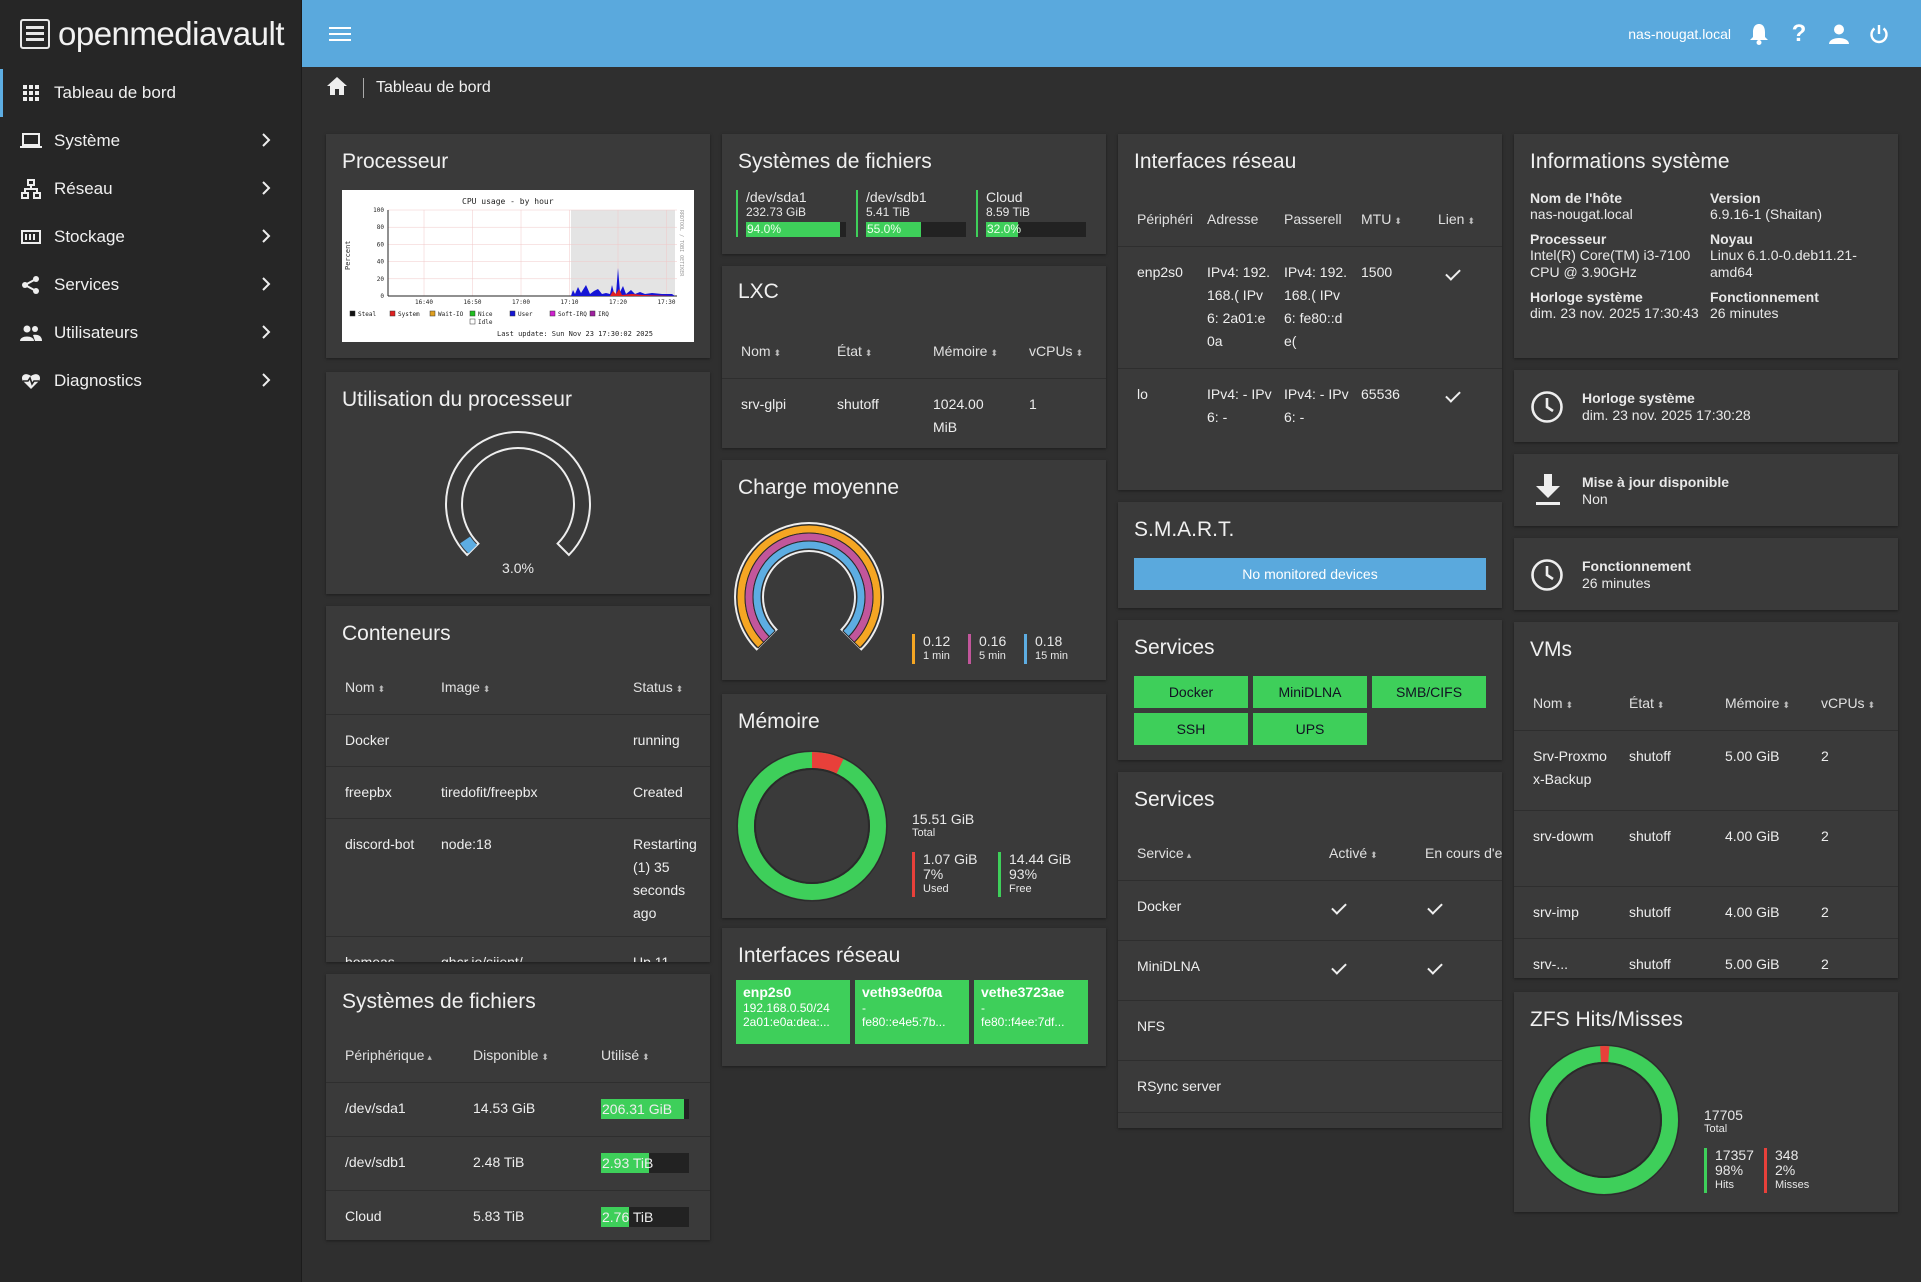  Describe the element at coordinates (1233, 306) in the screenshot. I see `interface-address: IPv4: 192.168.( IPv6: 2a01:e0a` at that location.